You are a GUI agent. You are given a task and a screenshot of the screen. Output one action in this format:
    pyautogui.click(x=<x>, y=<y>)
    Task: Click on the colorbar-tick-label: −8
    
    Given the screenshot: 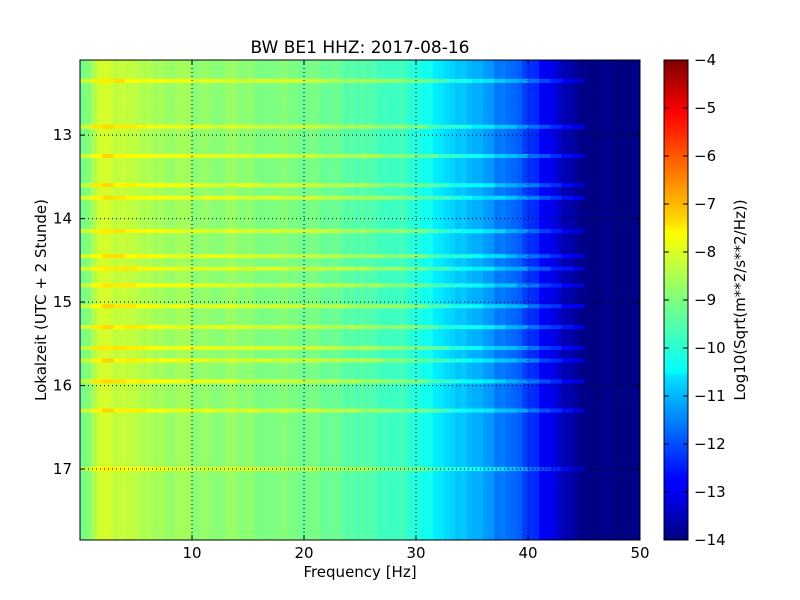 What is the action you would take?
    pyautogui.click(x=705, y=252)
    